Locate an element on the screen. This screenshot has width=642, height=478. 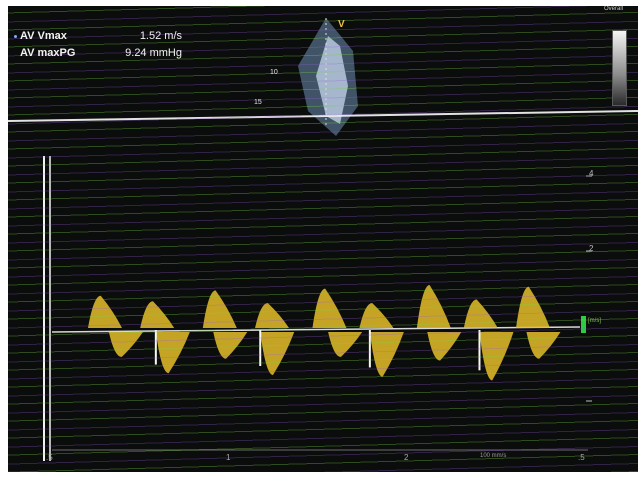
measure-dot-icon is located at coordinates (15, 36).